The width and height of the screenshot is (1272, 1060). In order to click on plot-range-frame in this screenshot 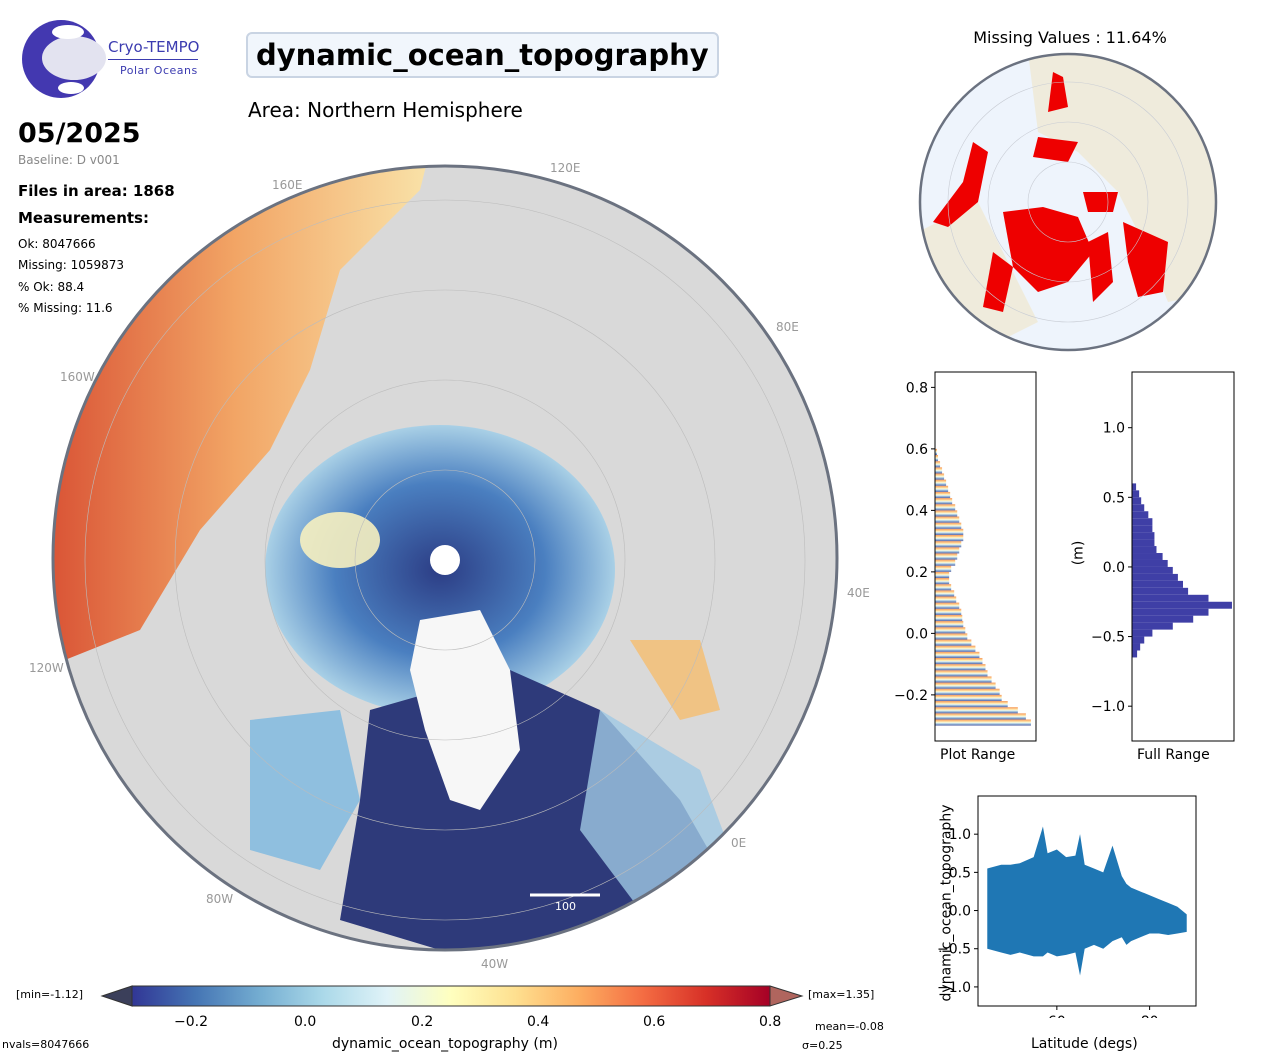, I will do `click(985, 556)`.